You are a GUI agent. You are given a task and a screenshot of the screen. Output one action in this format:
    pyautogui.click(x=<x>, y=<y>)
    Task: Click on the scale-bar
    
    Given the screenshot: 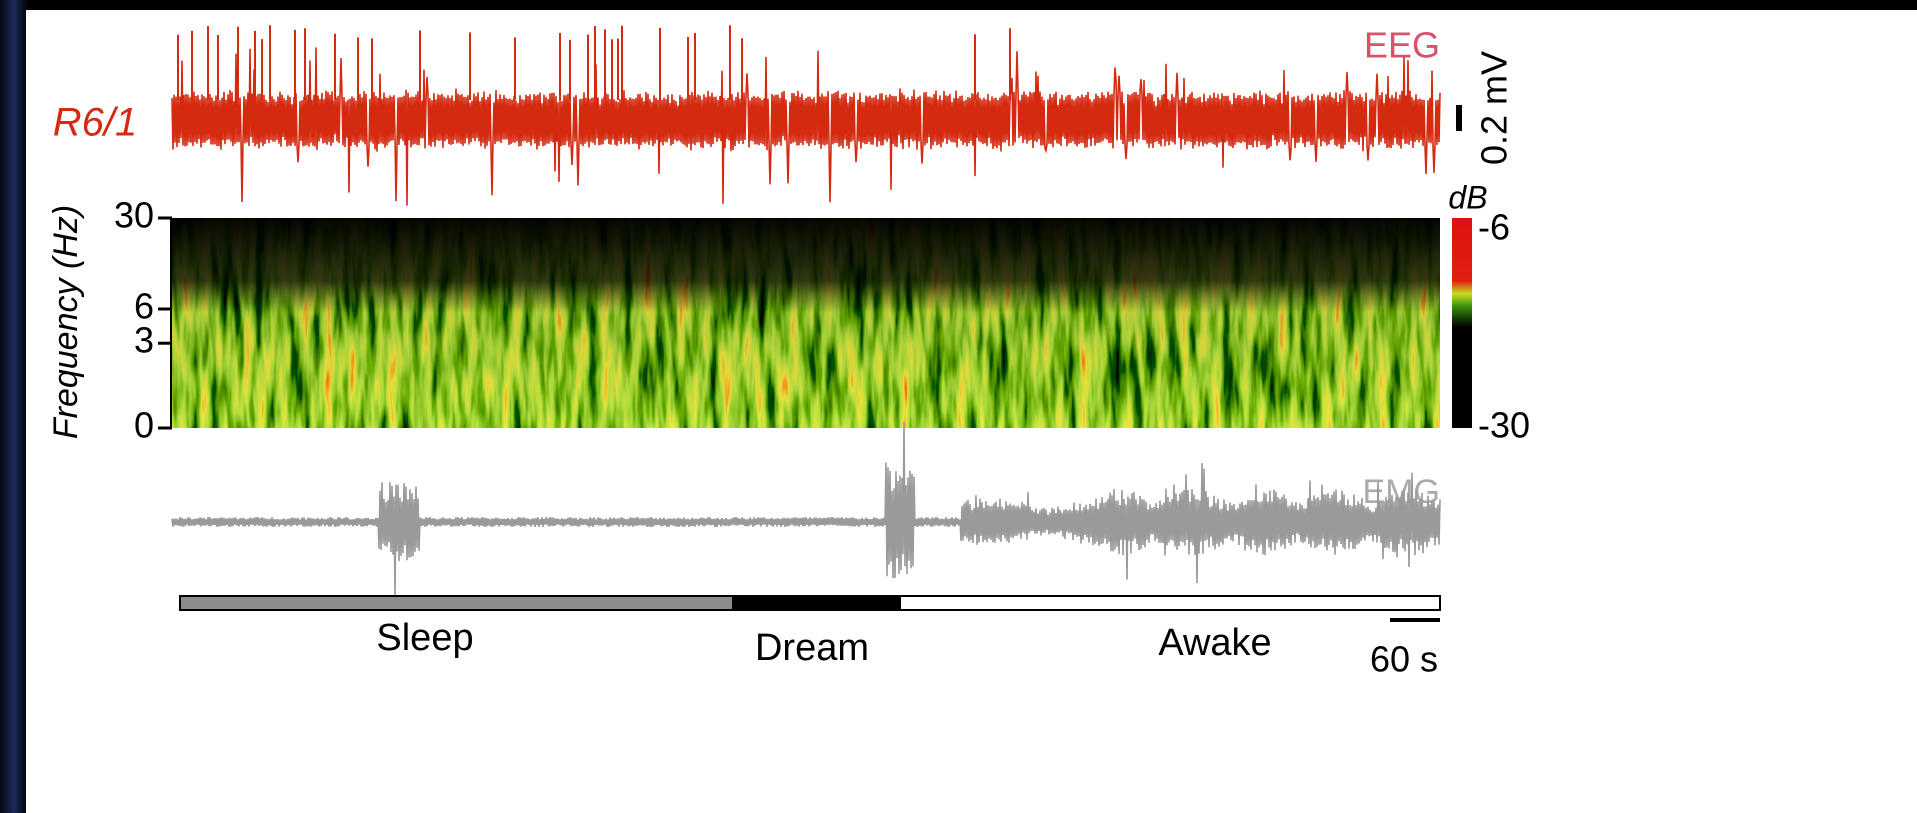 What is the action you would take?
    pyautogui.click(x=1459, y=118)
    